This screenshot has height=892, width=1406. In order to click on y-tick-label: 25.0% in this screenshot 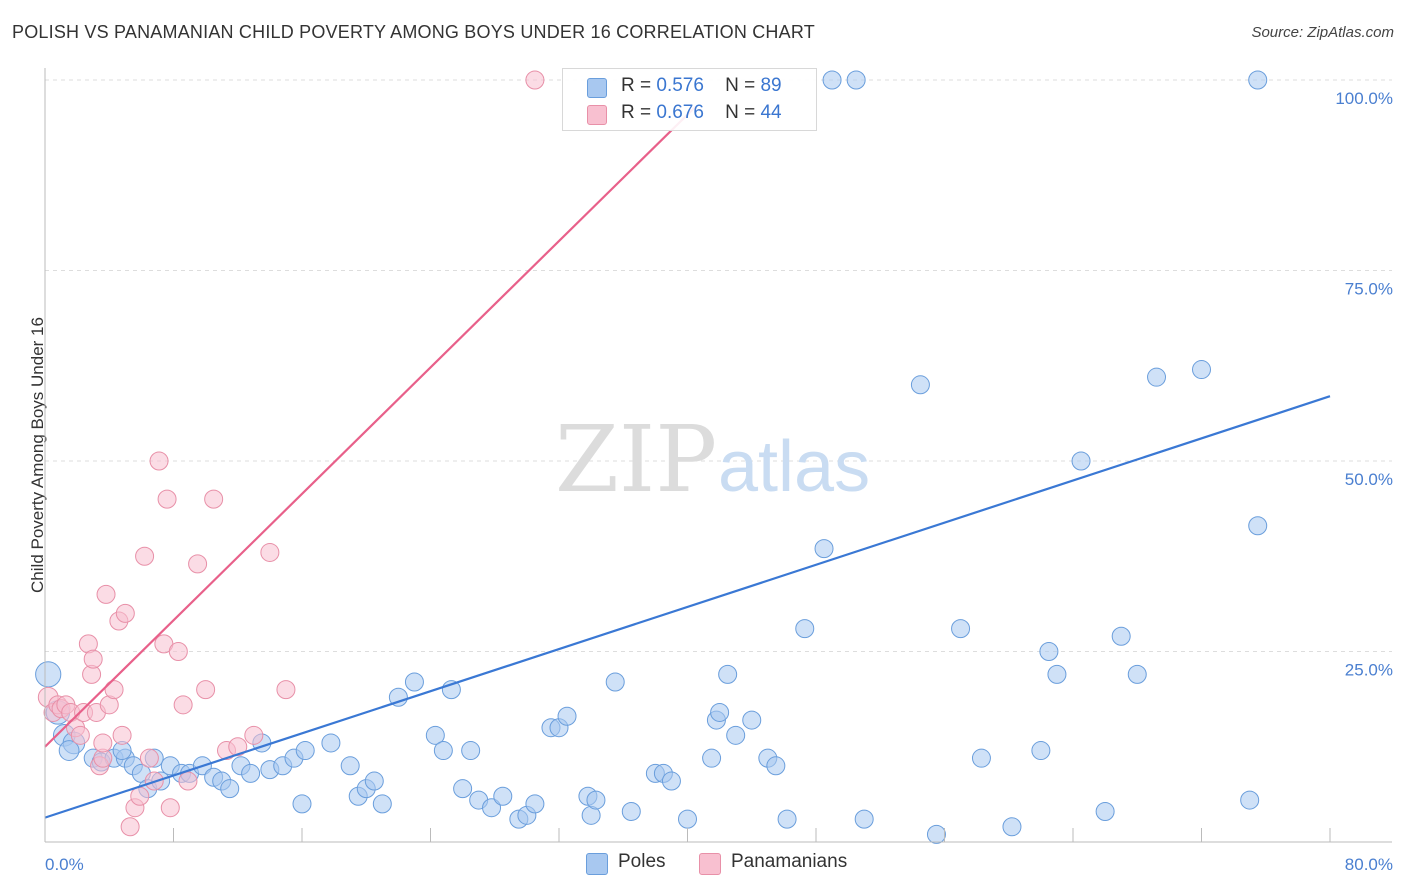, I will do `click(1369, 670)`.